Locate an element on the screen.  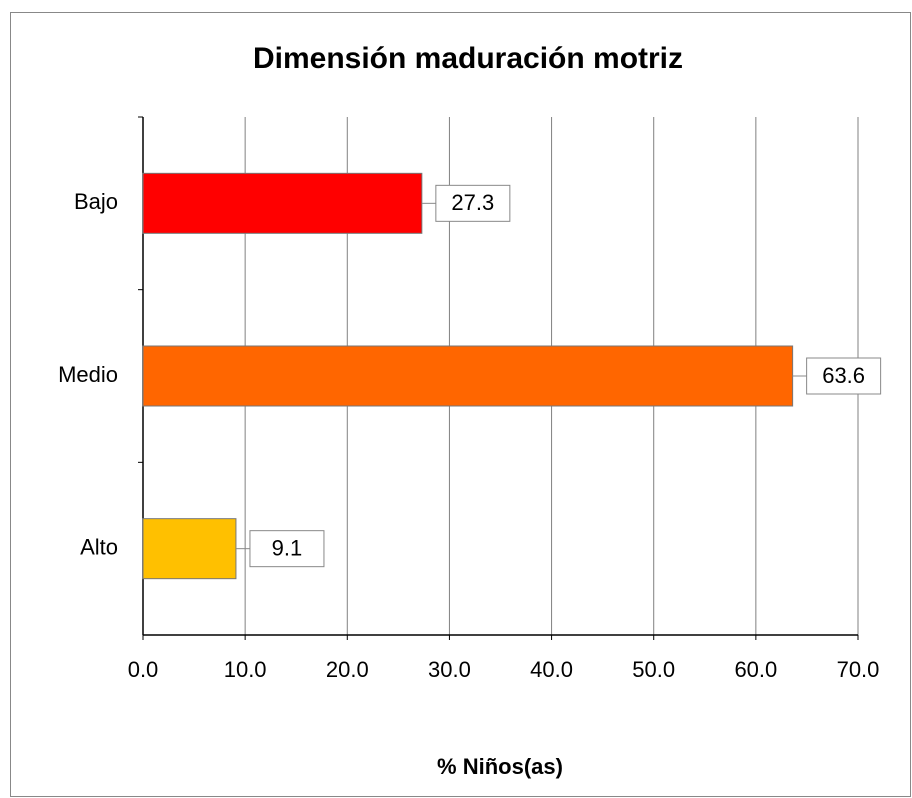
x-tick-label: 10.0 is located at coordinates (245, 669).